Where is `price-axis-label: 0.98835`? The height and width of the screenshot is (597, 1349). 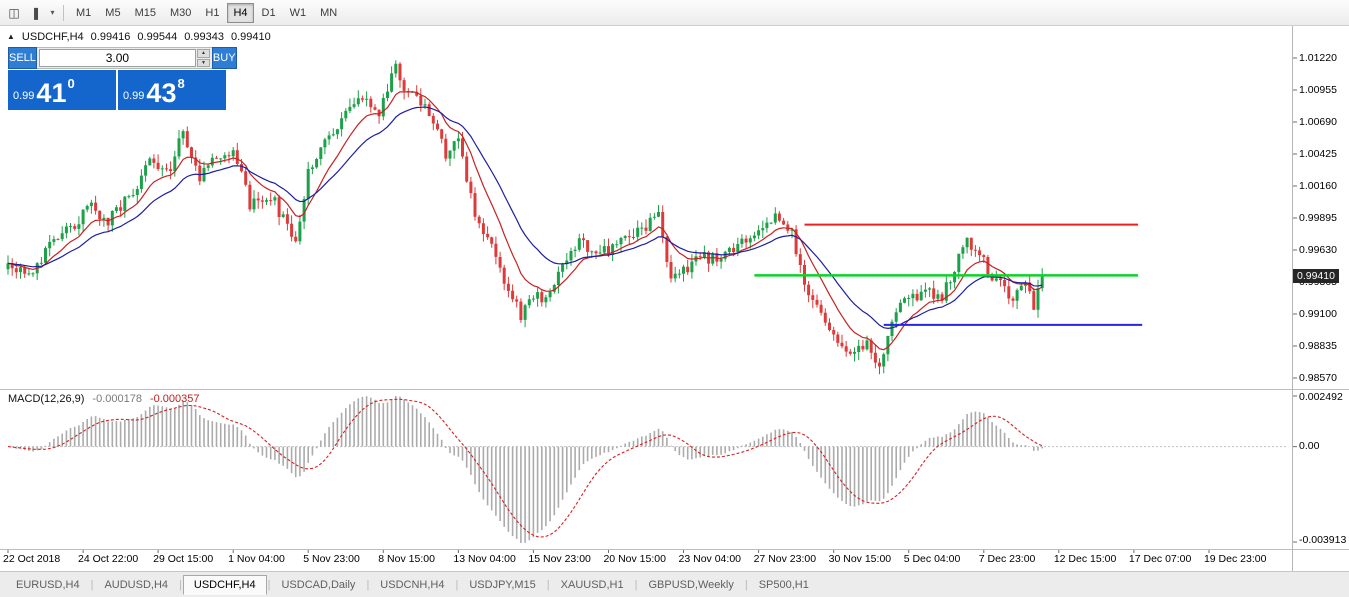
price-axis-label: 0.98835 is located at coordinates (1318, 345).